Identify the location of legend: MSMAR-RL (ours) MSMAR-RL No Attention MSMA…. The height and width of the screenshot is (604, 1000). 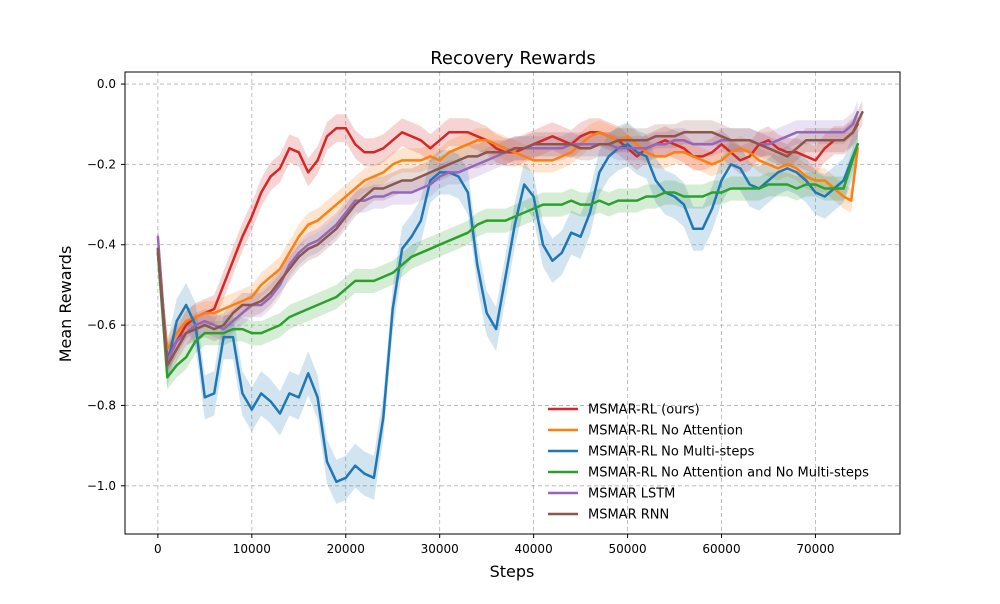
(708, 463).